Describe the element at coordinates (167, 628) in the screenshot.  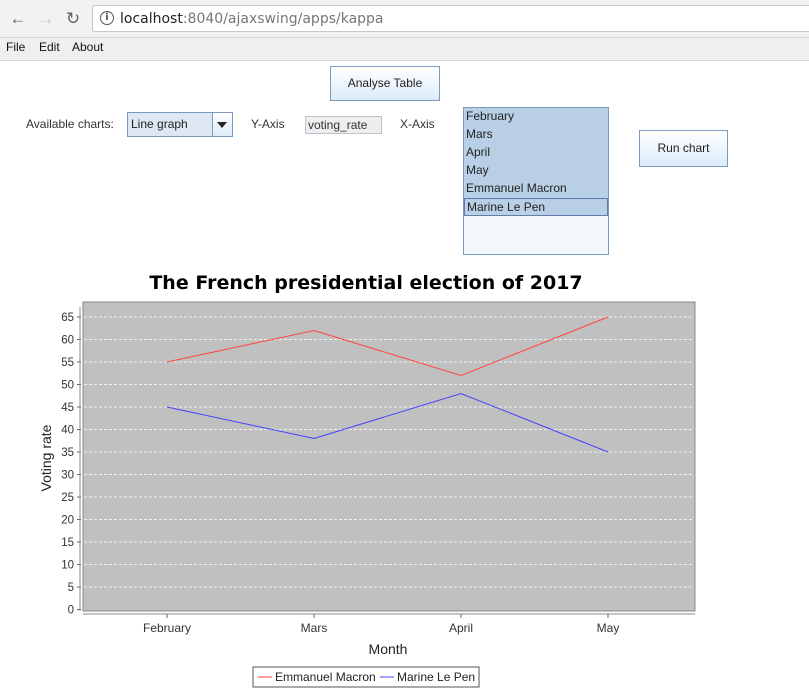
I see `x-tick-label: February` at that location.